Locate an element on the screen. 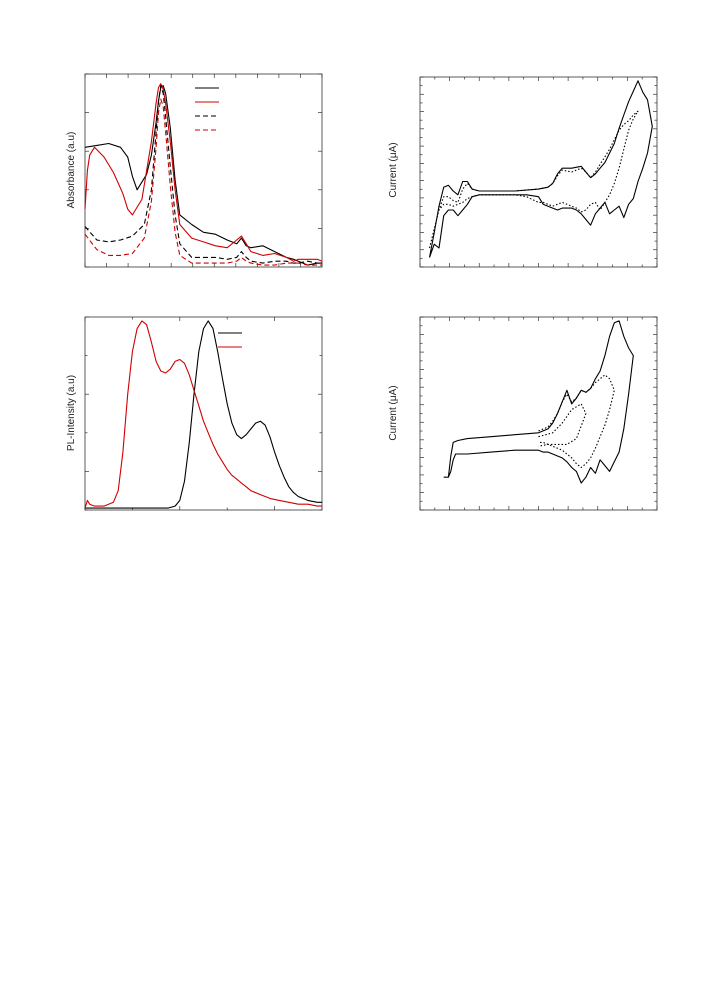 The width and height of the screenshot is (725, 989). absorbance-axis-ticks is located at coordinates (203, 170).